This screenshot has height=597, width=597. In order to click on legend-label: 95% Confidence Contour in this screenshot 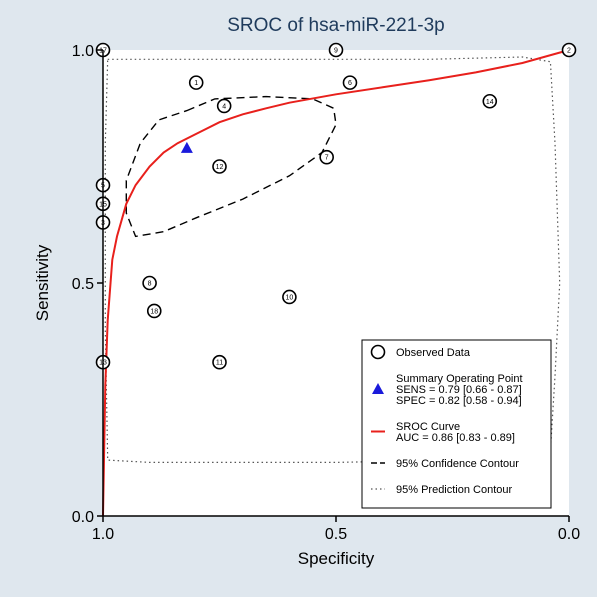, I will do `click(457, 464)`.